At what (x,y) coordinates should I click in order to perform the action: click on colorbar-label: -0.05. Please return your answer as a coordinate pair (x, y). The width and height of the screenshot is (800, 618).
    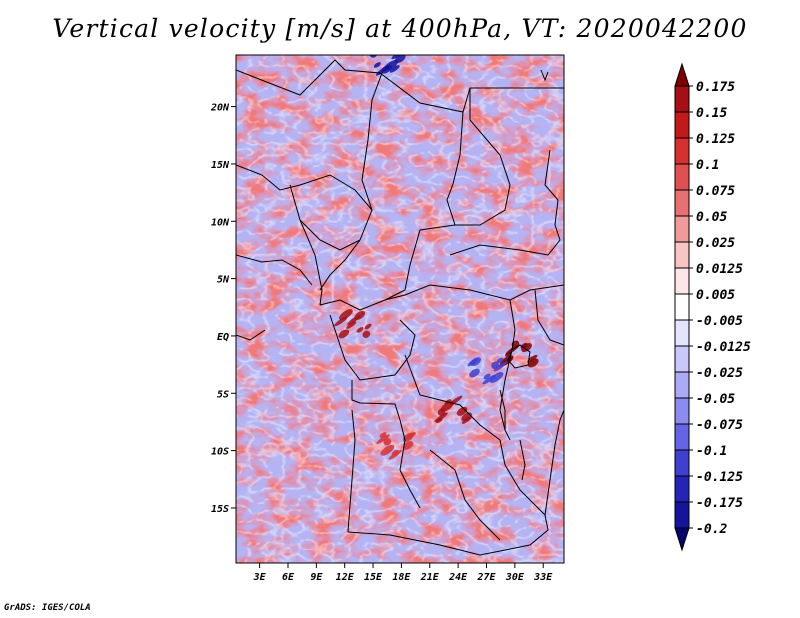
    Looking at the image, I should click on (715, 399).